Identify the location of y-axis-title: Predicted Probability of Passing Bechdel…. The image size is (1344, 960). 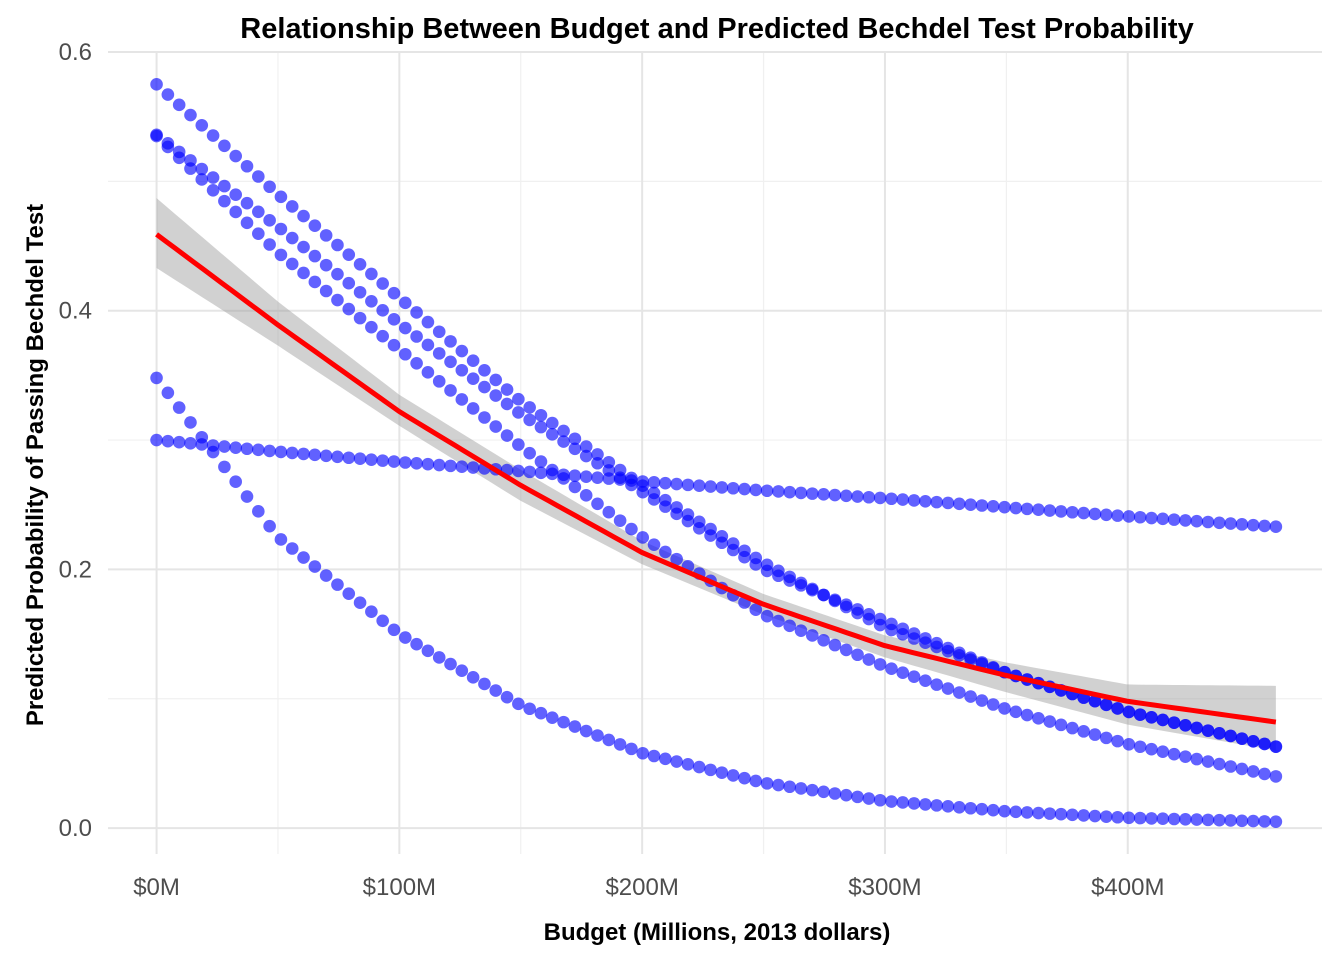
(35, 465).